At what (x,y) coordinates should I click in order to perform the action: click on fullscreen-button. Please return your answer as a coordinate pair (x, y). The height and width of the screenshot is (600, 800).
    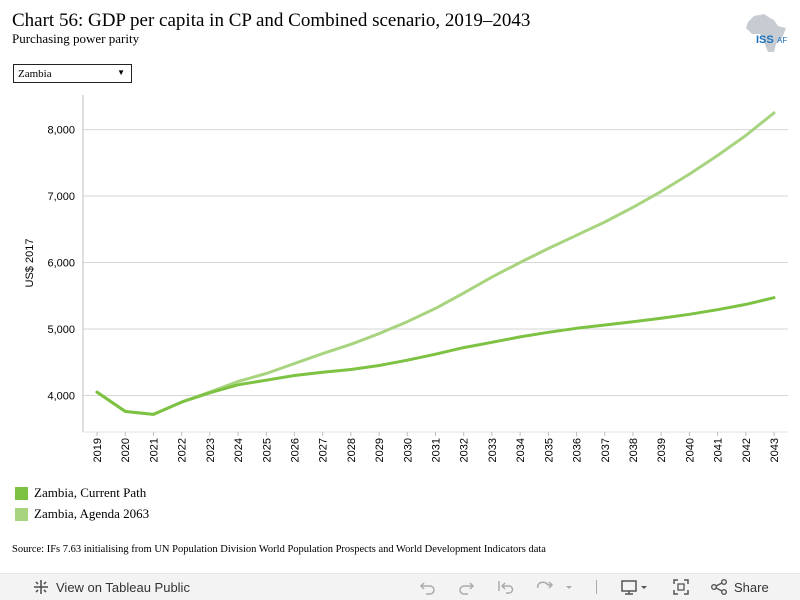
    Looking at the image, I should click on (681, 587).